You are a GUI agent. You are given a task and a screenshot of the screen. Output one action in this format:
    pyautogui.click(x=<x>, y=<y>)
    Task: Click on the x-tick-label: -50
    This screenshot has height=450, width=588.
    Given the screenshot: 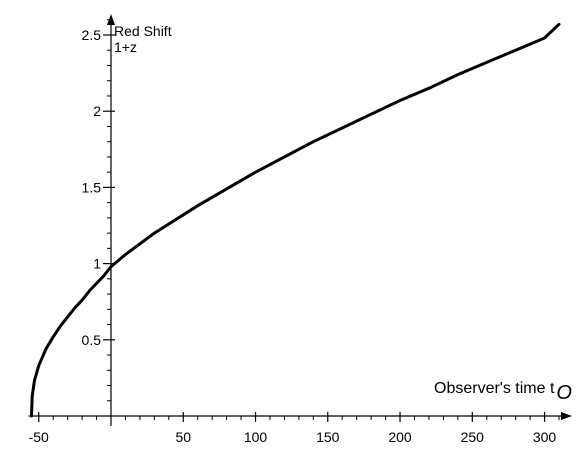 What is the action you would take?
    pyautogui.click(x=39, y=437)
    